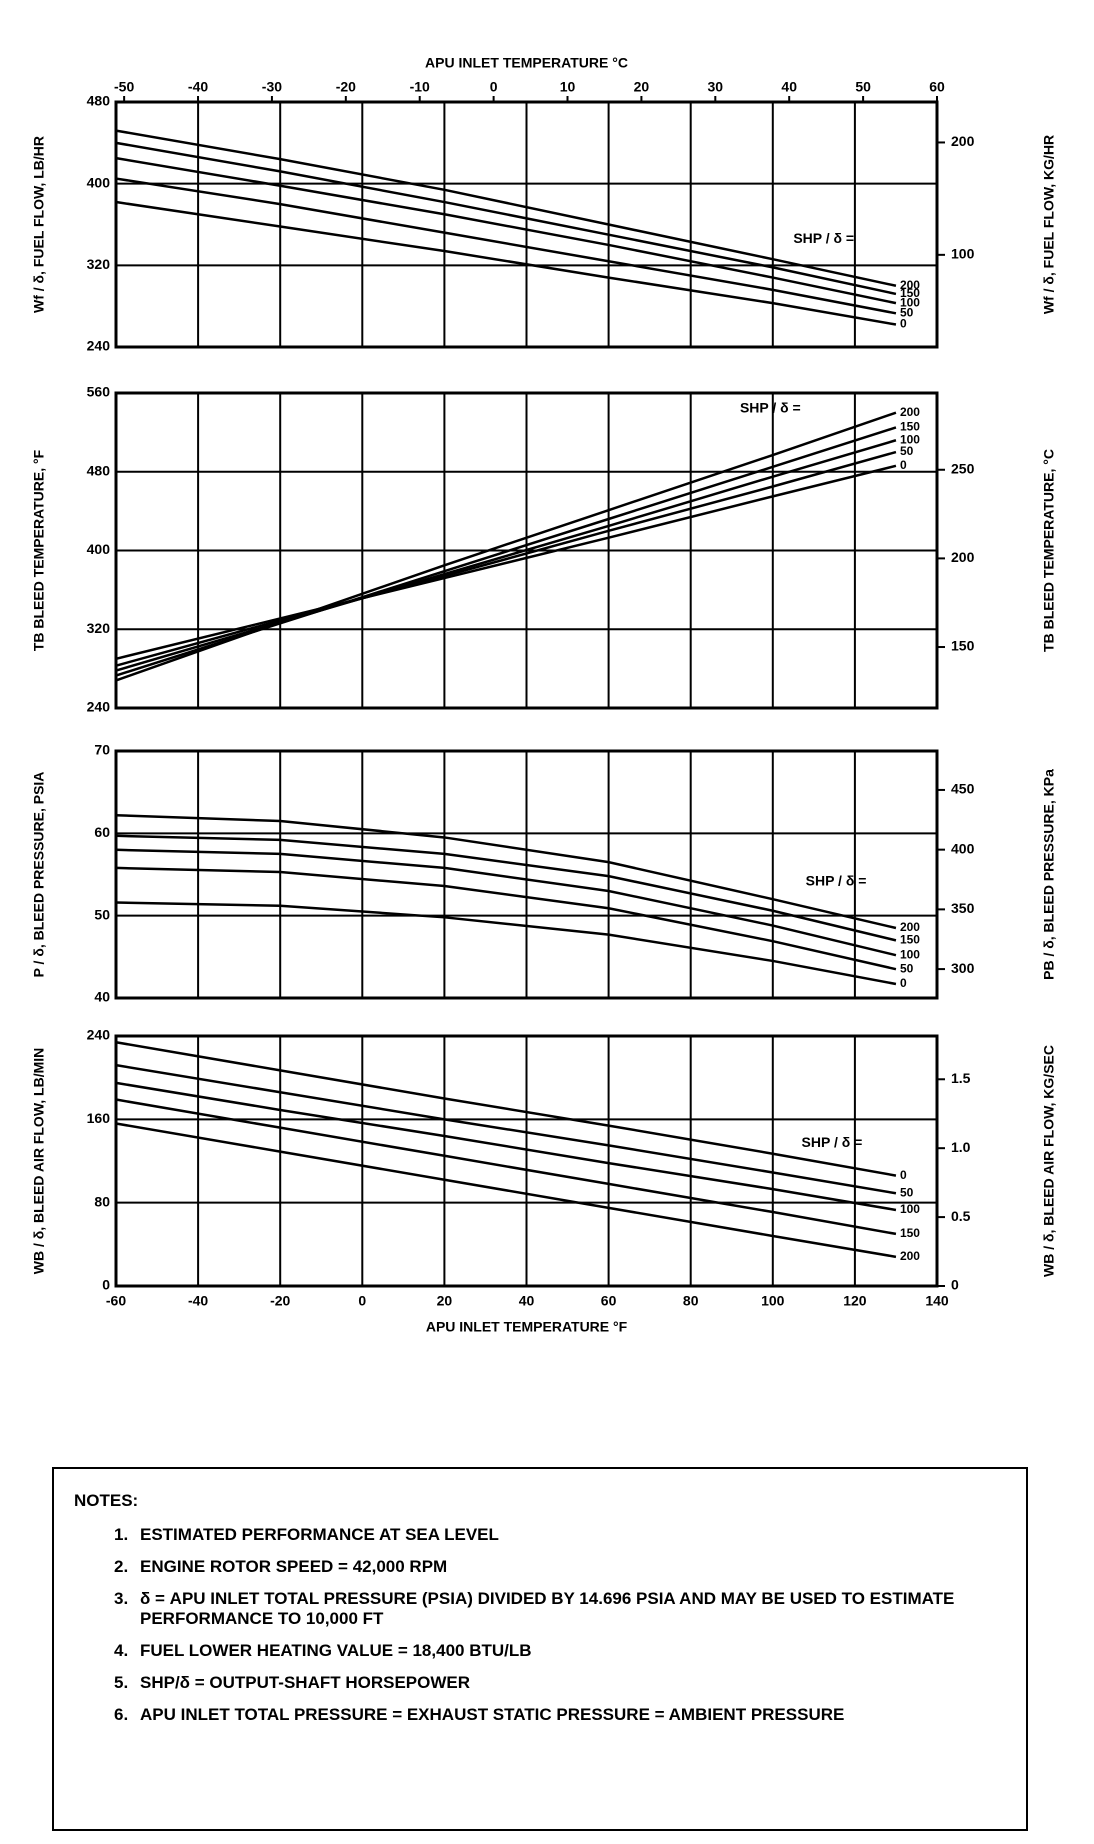 Image resolution: width=1094 pixels, height=1844 pixels. I want to click on x-tick-label: 80, so click(691, 1301).